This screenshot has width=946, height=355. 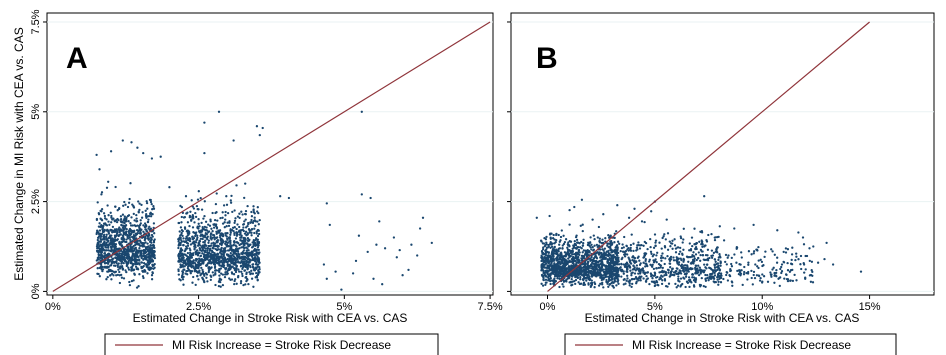 What do you see at coordinates (622, 244) in the screenshot?
I see `scatter-point-b-2069` at bounding box center [622, 244].